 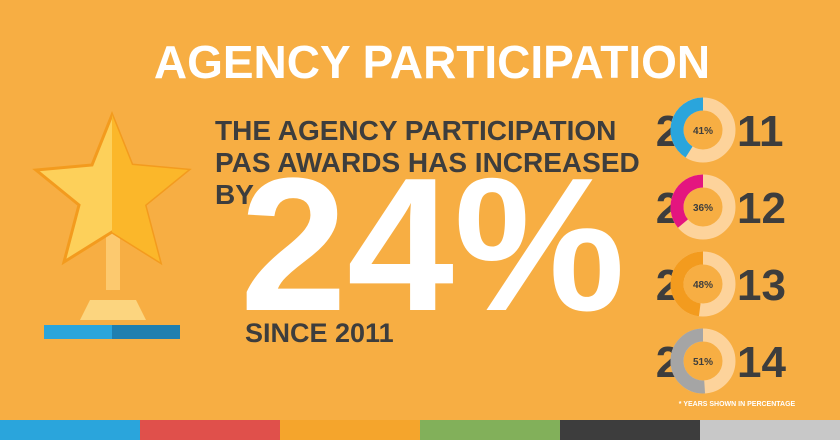 What do you see at coordinates (415, 130) in the screenshot?
I see `statement-line: THE AGENCY PARTICIPATION` at bounding box center [415, 130].